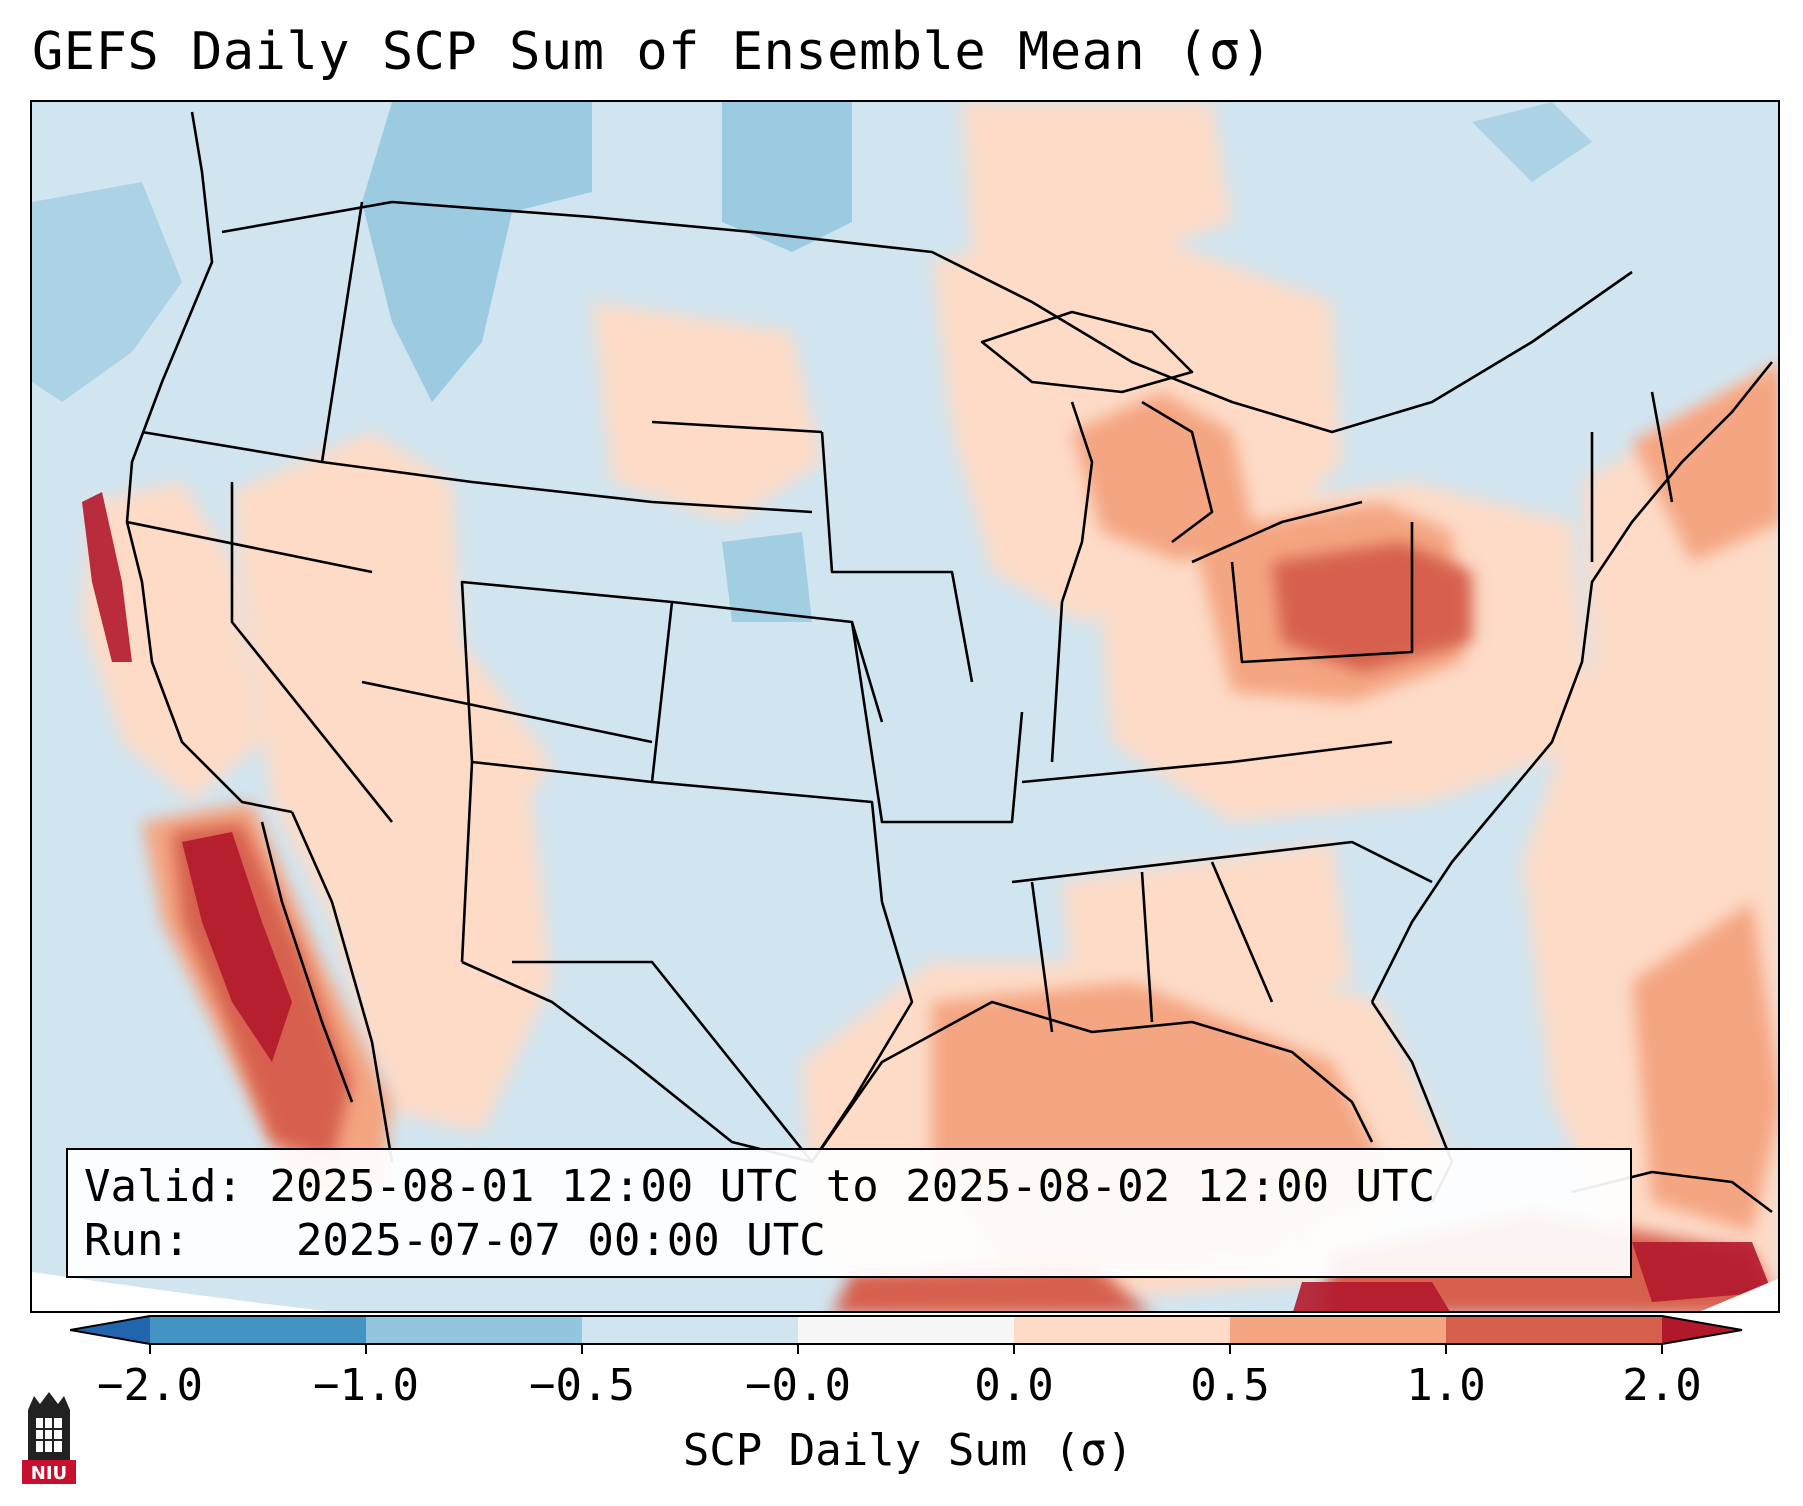  I want to click on logo-text: NIU, so click(49, 1473).